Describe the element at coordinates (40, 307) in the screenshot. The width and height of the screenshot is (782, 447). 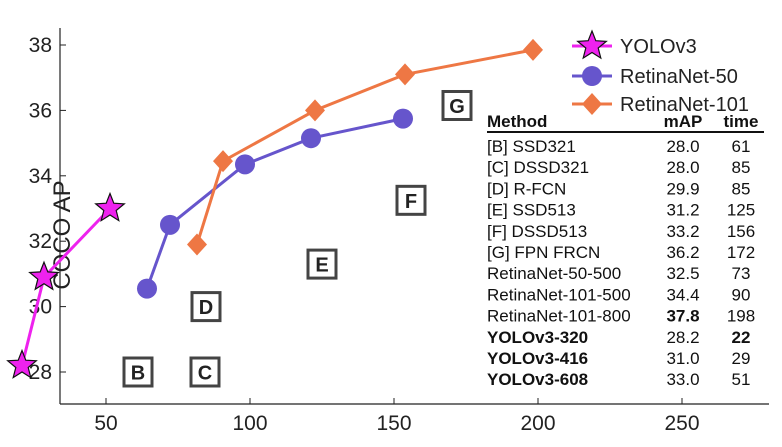
I see `y-tick-label: 30` at that location.